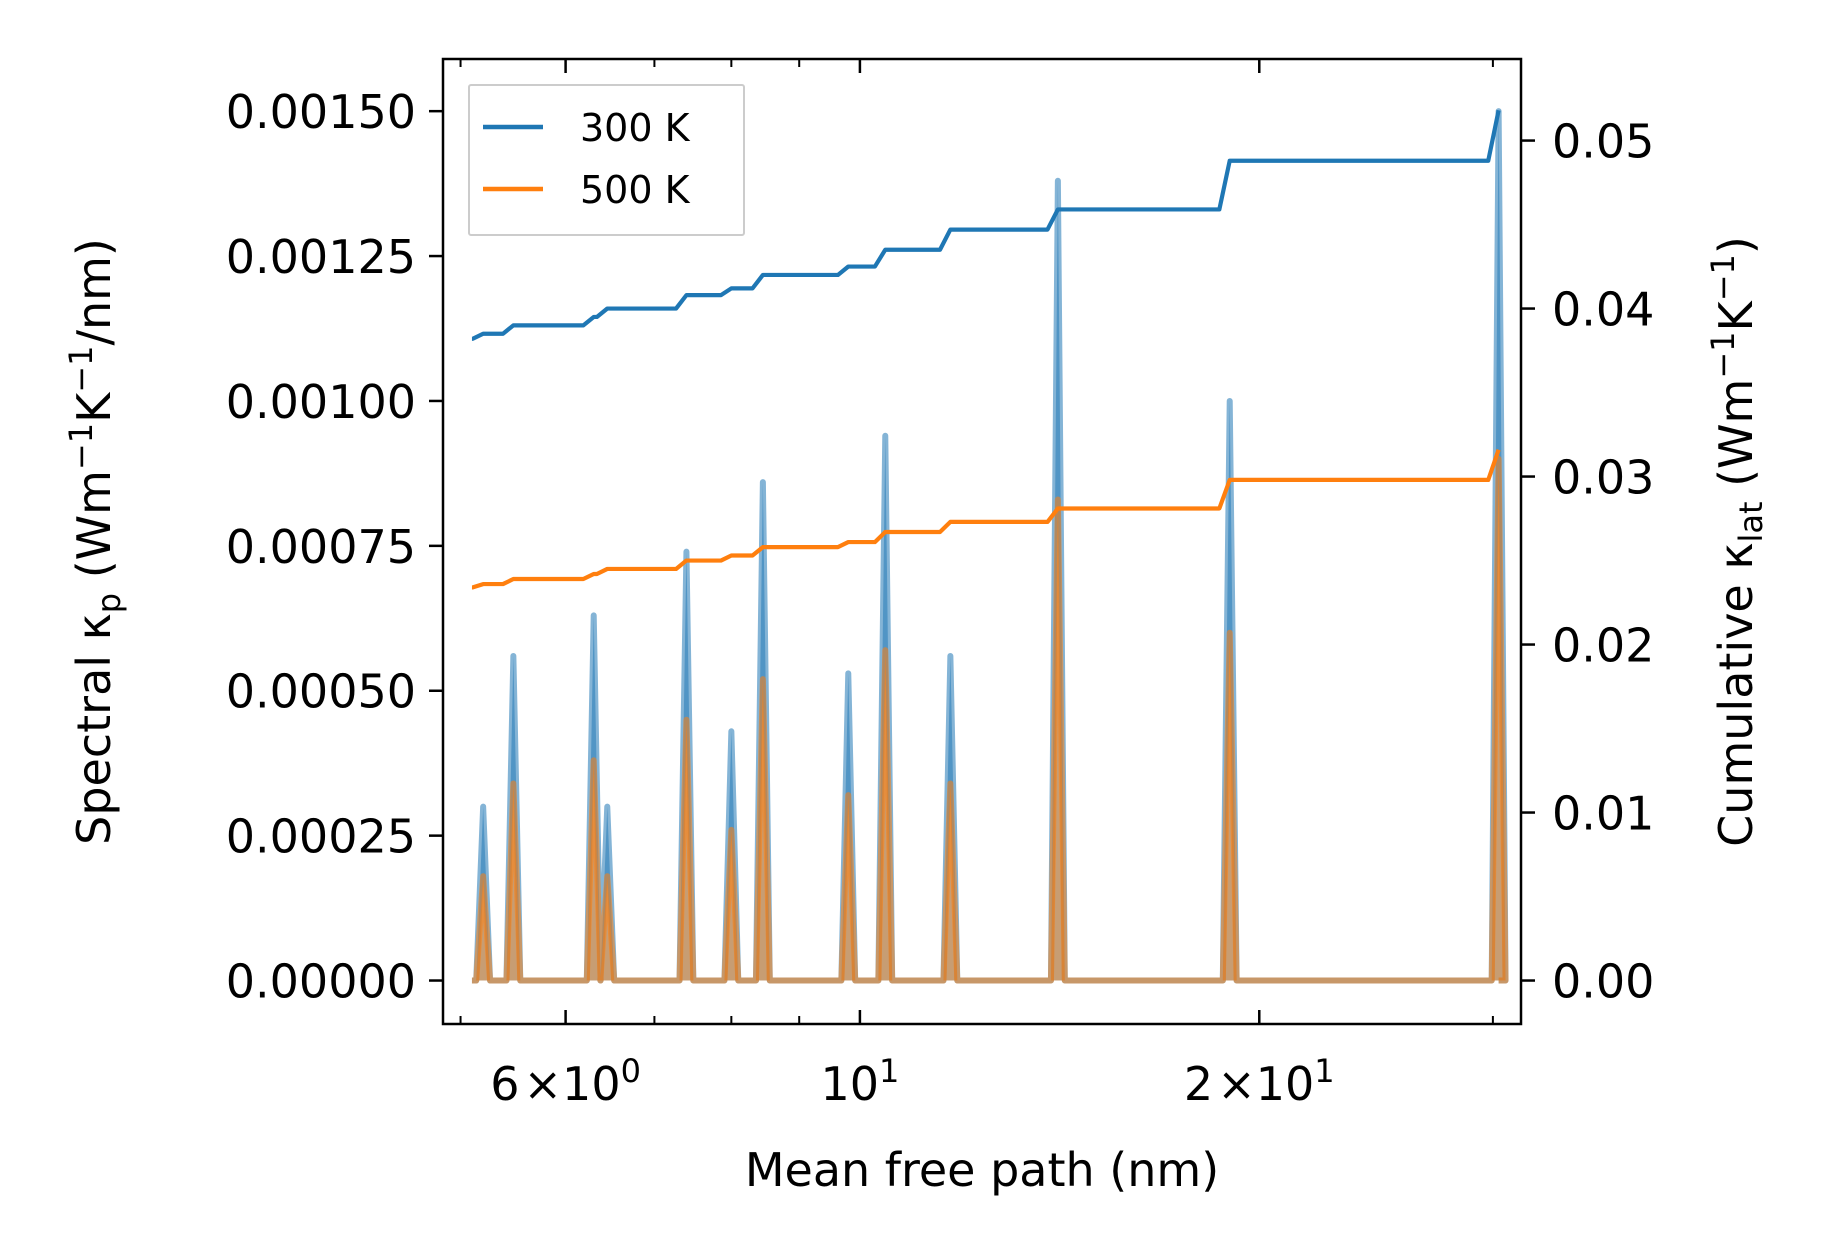  Describe the element at coordinates (1736, 315) in the screenshot. I see `y-right-axis-title-mid: K` at that location.